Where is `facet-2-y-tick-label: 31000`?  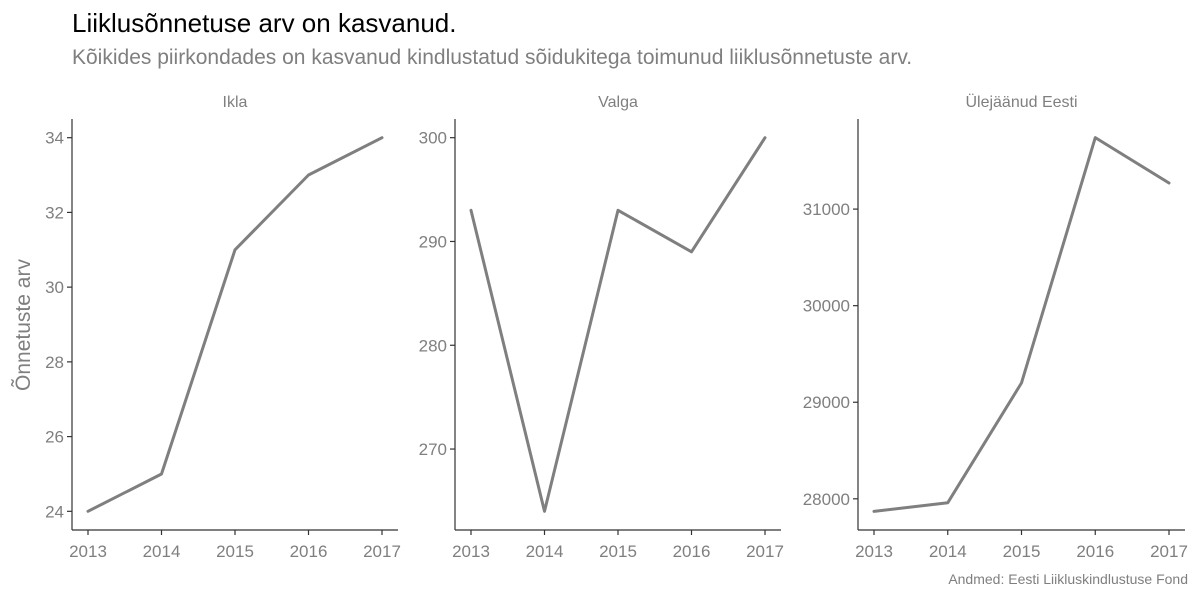
facet-2-y-tick-label: 31000 is located at coordinates (826, 209).